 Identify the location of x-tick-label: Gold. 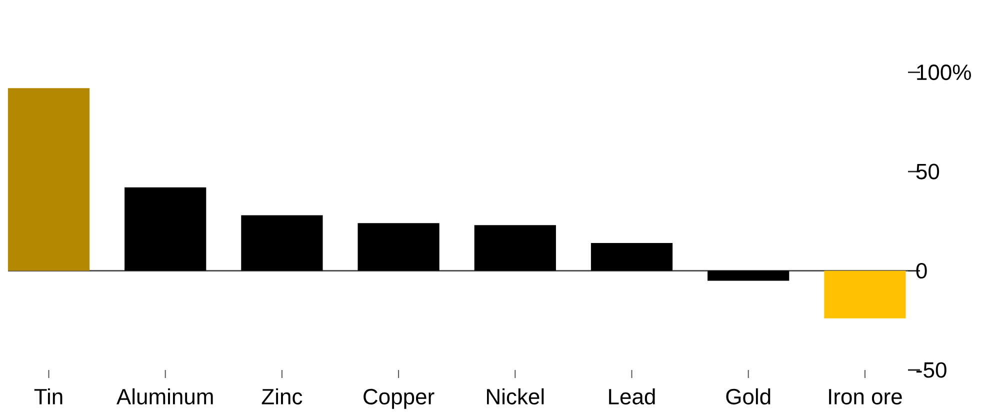
(748, 396).